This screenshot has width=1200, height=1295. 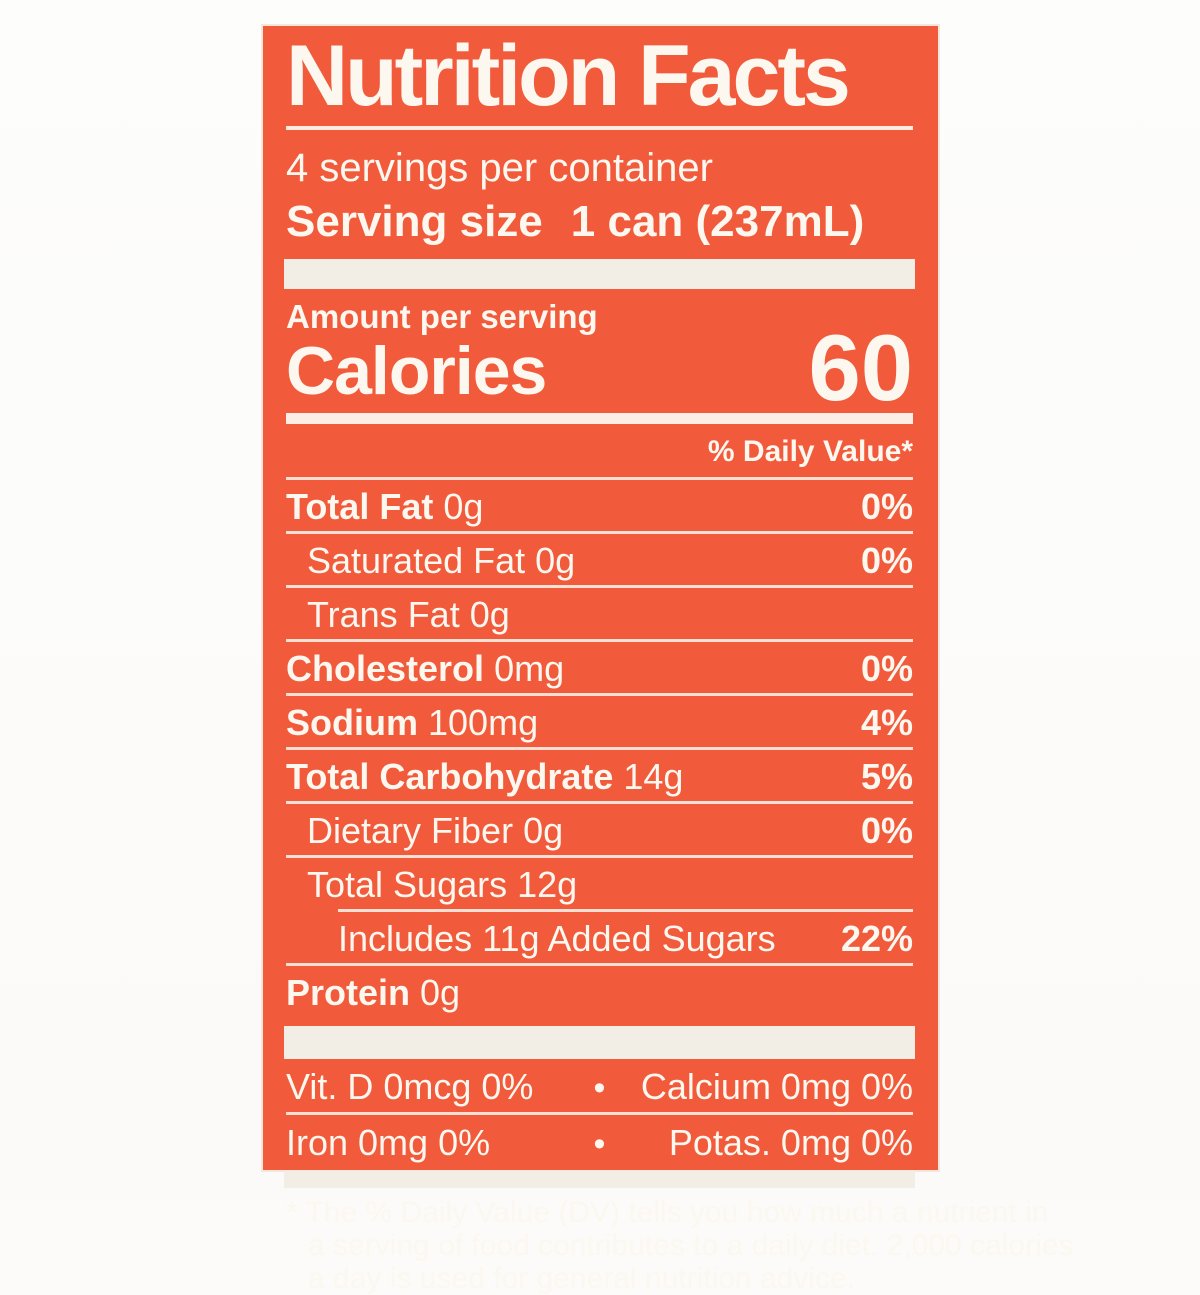 I want to click on nutrient-row-added-sugars: Includes 11g Added Sugars 22%, so click(x=599, y=939).